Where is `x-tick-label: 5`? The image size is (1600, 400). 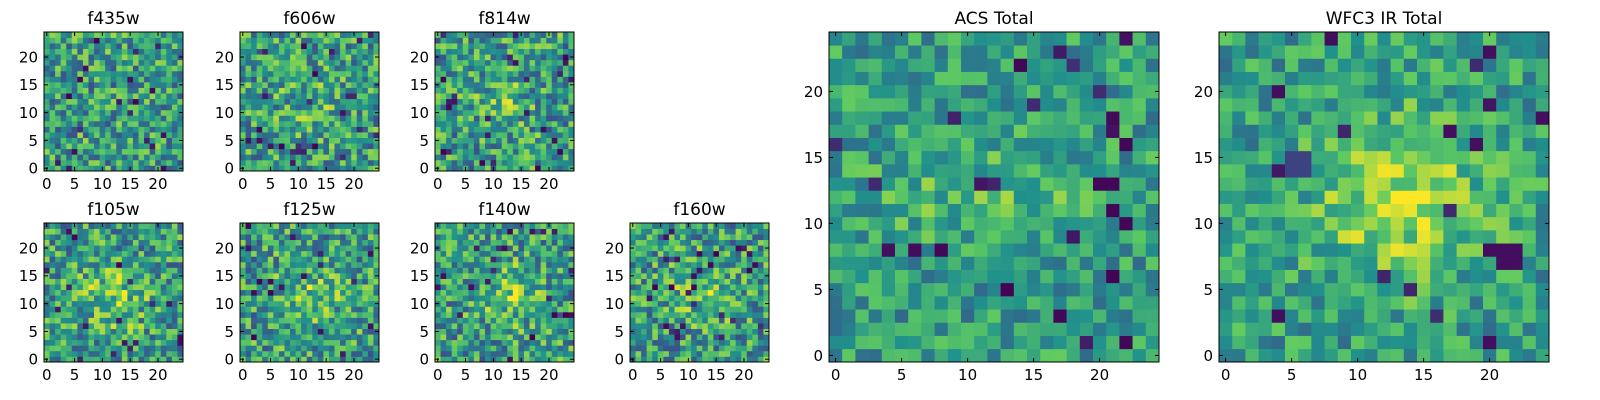
x-tick-label: 5 is located at coordinates (271, 375).